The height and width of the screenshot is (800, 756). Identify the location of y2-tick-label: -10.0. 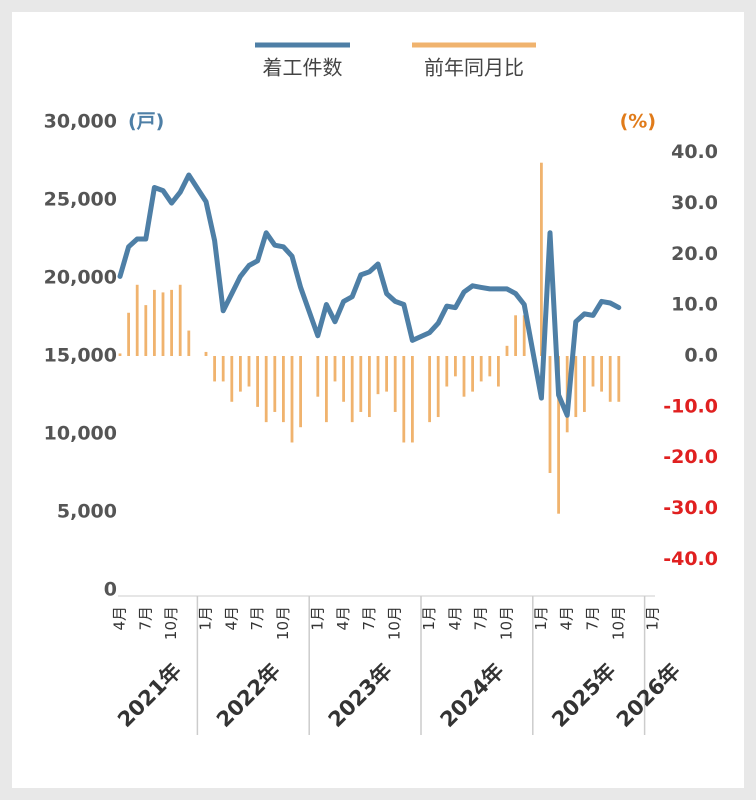
(690, 406).